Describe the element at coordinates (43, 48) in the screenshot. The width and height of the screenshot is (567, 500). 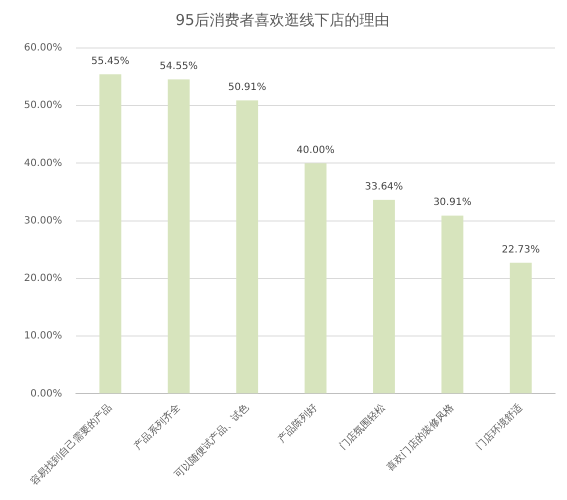
I see `y-tick-label: 60.00%` at that location.